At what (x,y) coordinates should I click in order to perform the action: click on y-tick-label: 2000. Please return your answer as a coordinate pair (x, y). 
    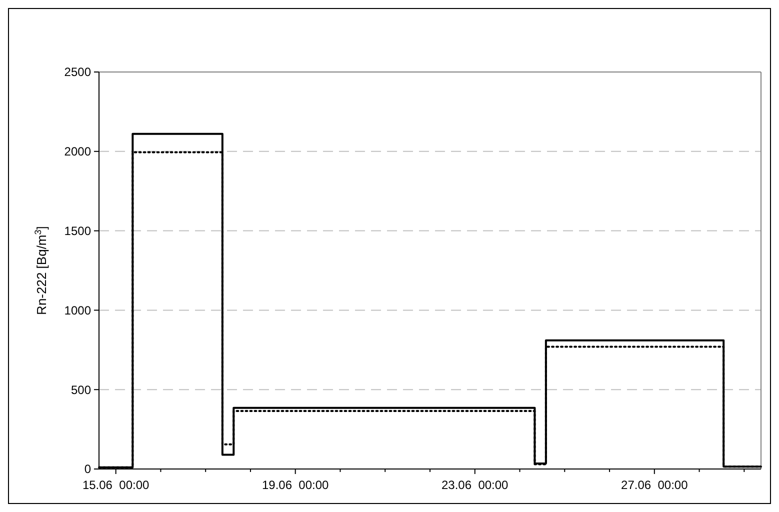
    Looking at the image, I should click on (78, 151).